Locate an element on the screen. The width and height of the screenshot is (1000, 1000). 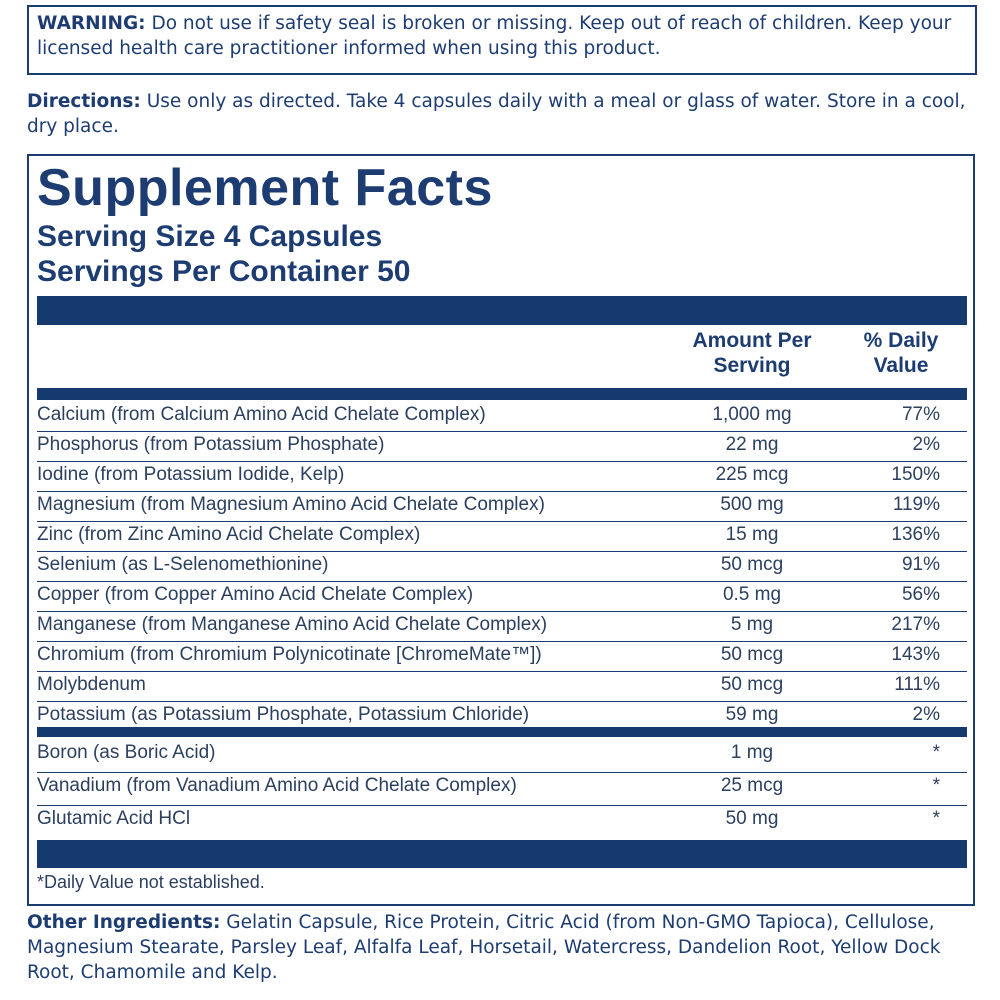
amount: 50 mg is located at coordinates (752, 818).